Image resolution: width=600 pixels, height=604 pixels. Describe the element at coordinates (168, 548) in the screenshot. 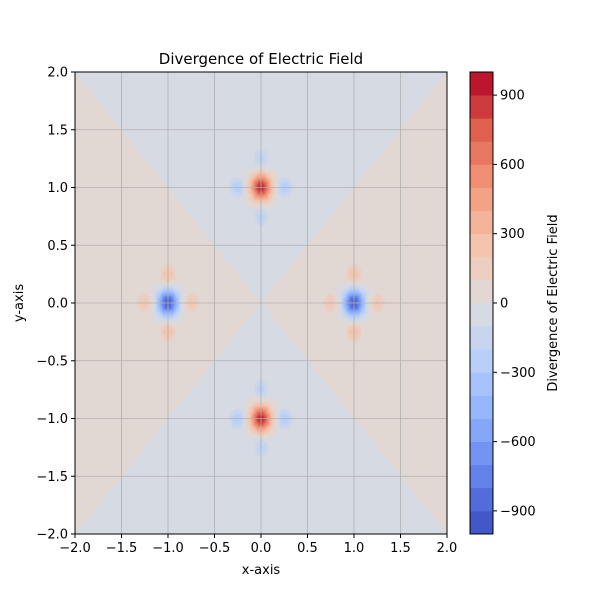

I see `x-tick-label: −1.0` at that location.